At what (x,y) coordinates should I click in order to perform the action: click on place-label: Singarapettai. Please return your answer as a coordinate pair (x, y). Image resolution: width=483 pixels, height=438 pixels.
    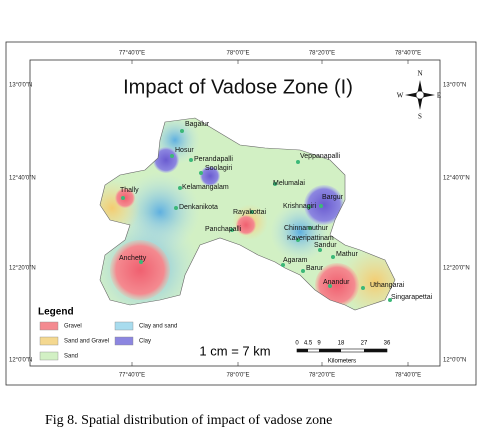
    Looking at the image, I should click on (412, 297).